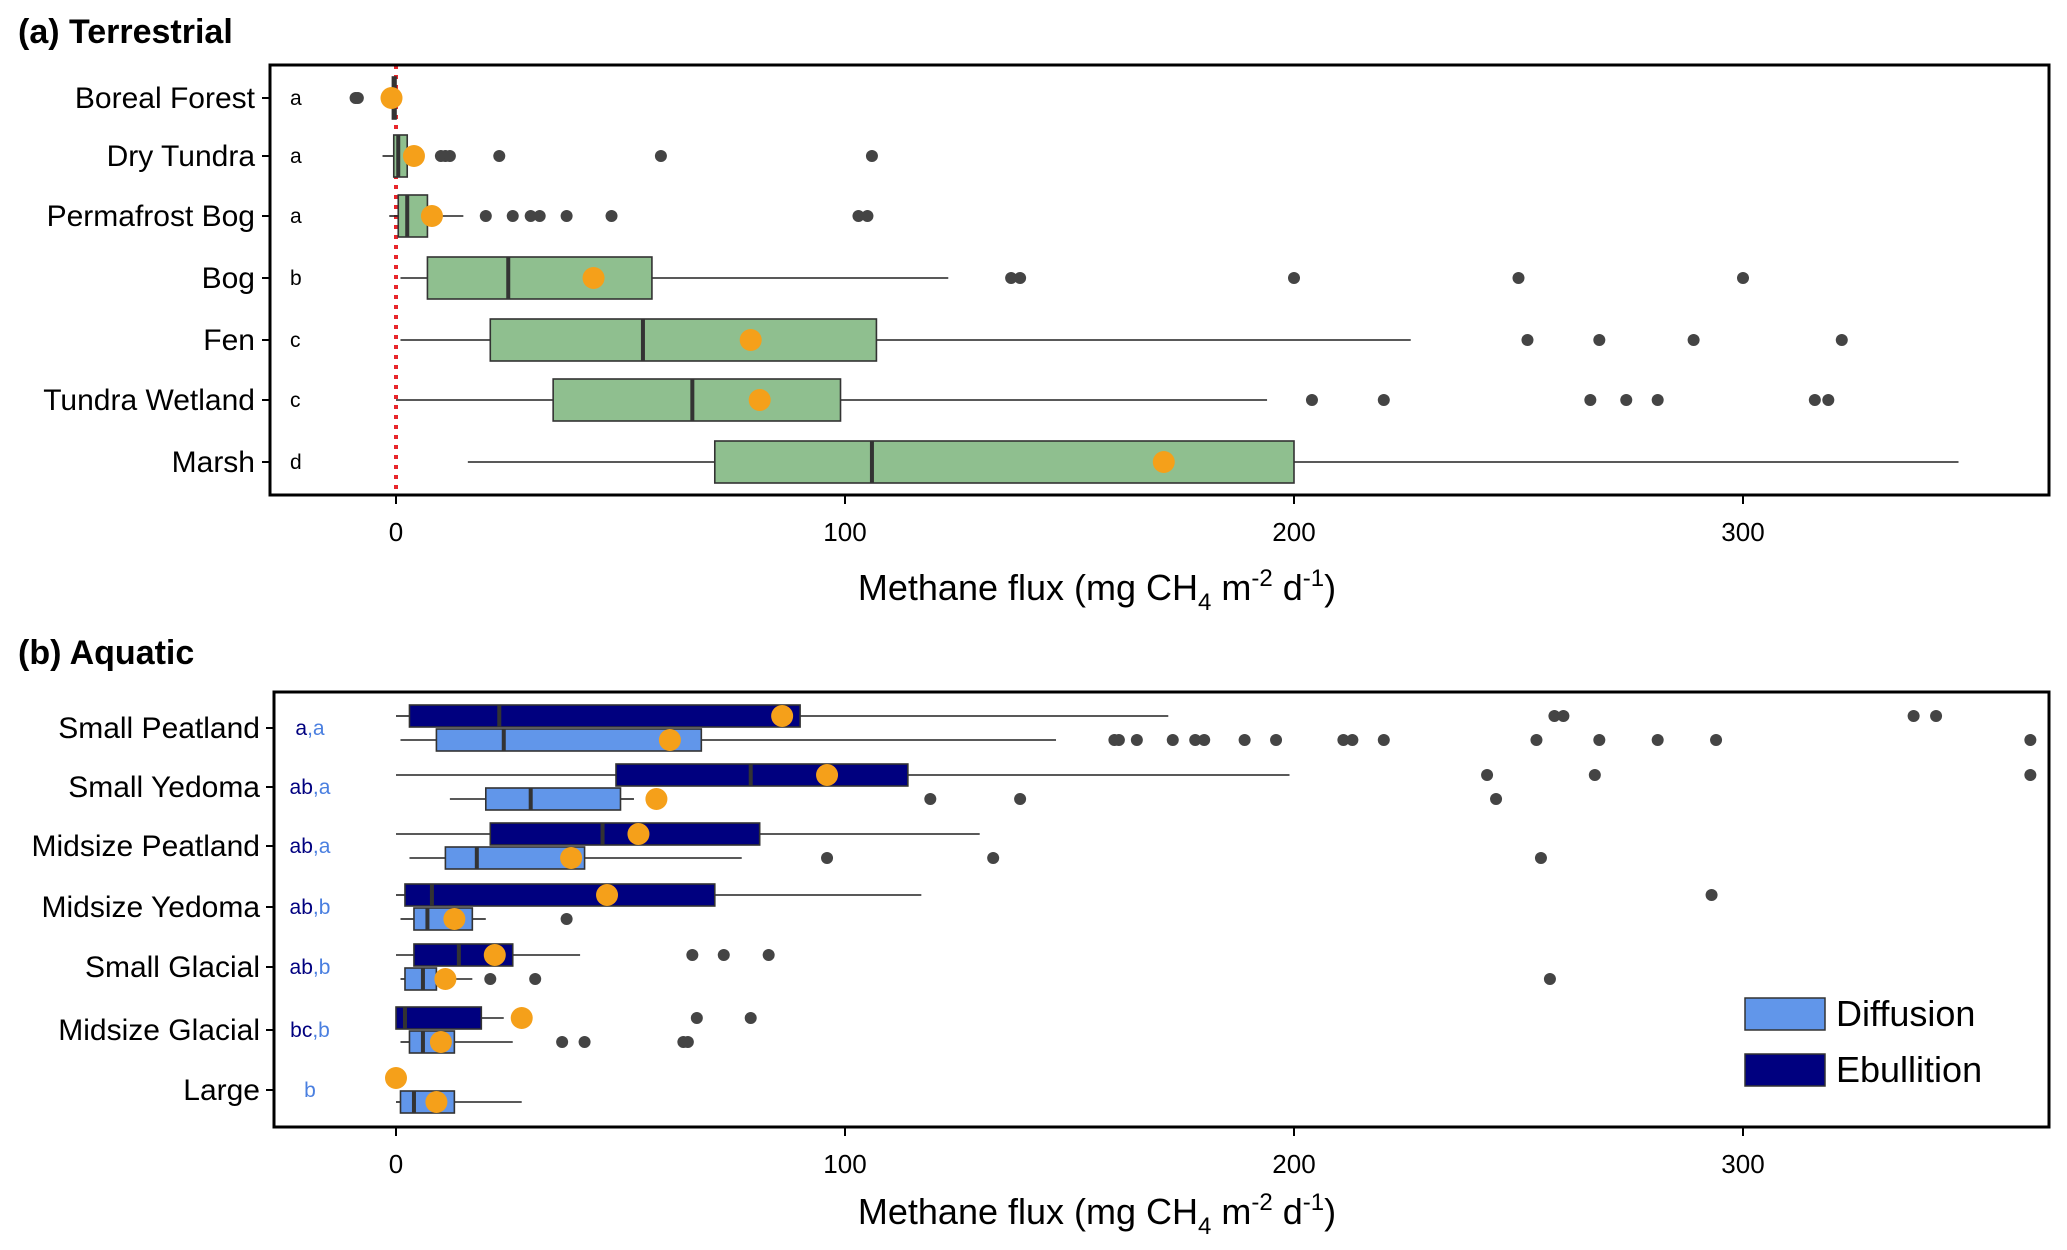 Image resolution: width=2067 pixels, height=1250 pixels. What do you see at coordinates (213, 462) in the screenshot?
I see `panel-a-category-label: Marsh` at bounding box center [213, 462].